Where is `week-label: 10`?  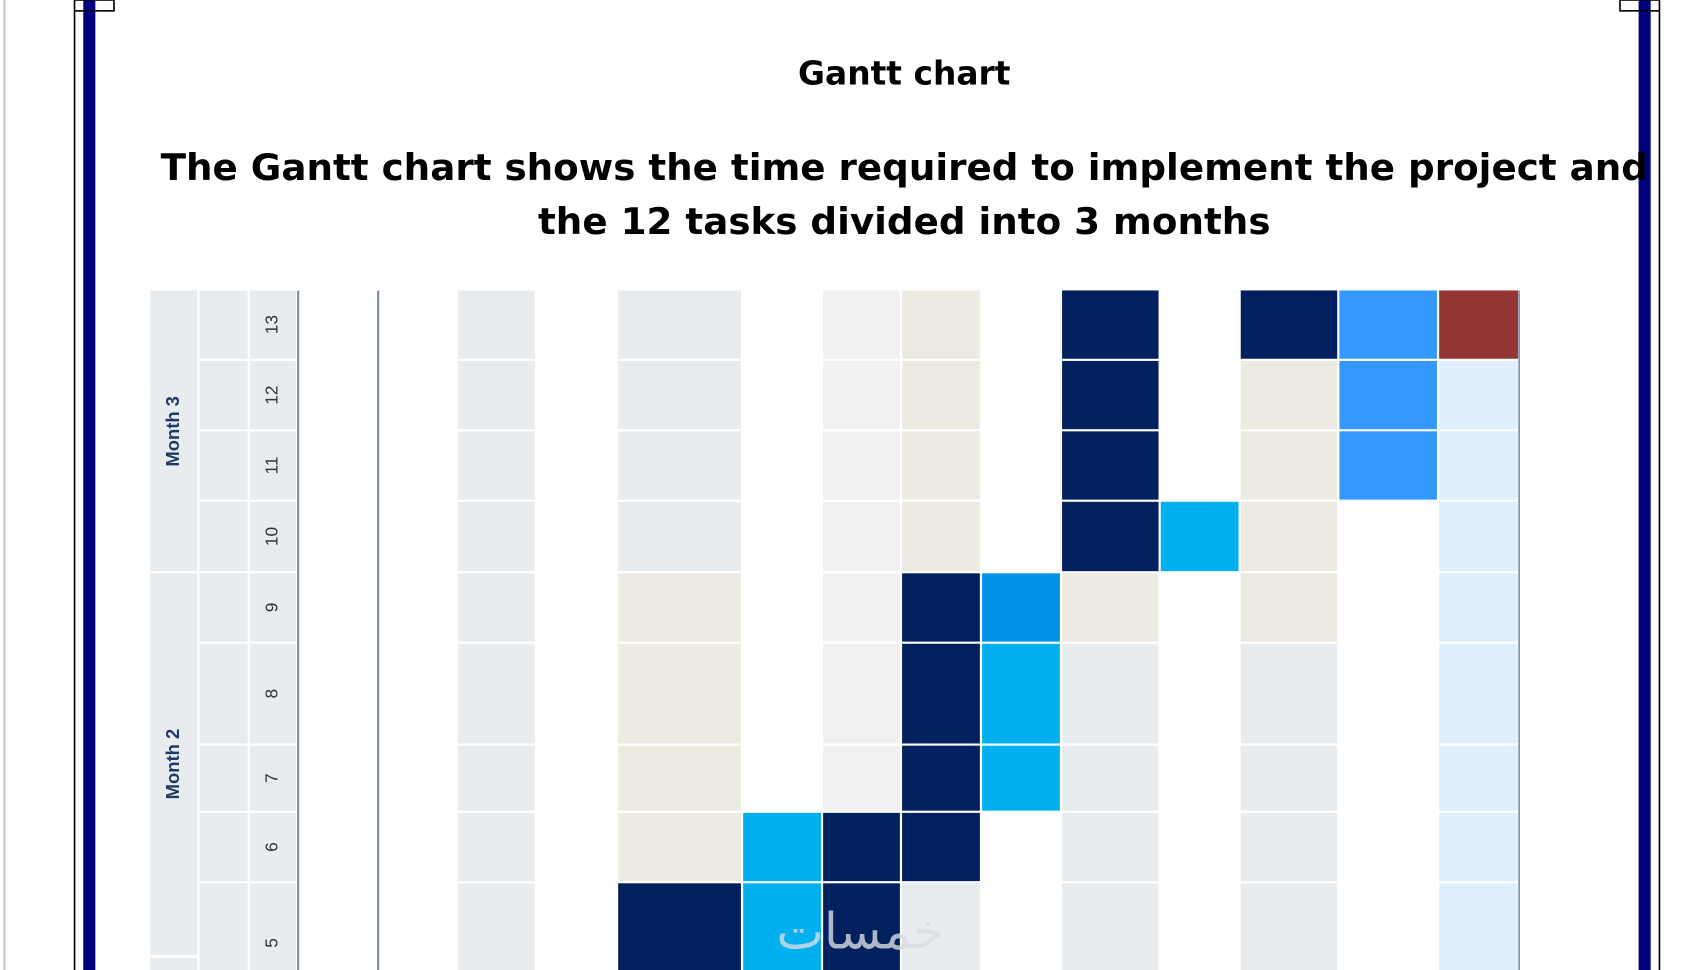
week-label: 10 is located at coordinates (271, 537).